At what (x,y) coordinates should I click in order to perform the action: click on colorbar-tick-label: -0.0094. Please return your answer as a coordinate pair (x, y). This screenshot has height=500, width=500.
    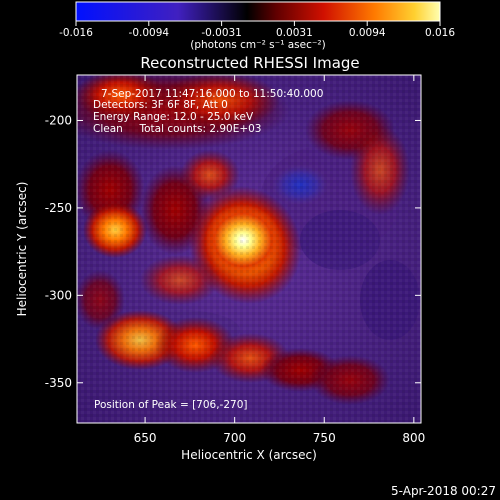
    Looking at the image, I should click on (149, 33).